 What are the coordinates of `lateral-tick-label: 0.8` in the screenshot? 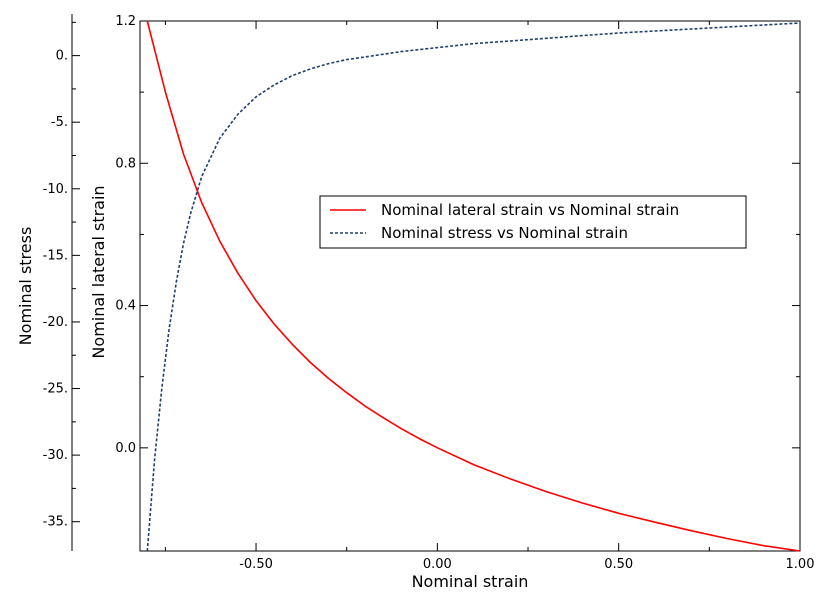 It's located at (125, 163).